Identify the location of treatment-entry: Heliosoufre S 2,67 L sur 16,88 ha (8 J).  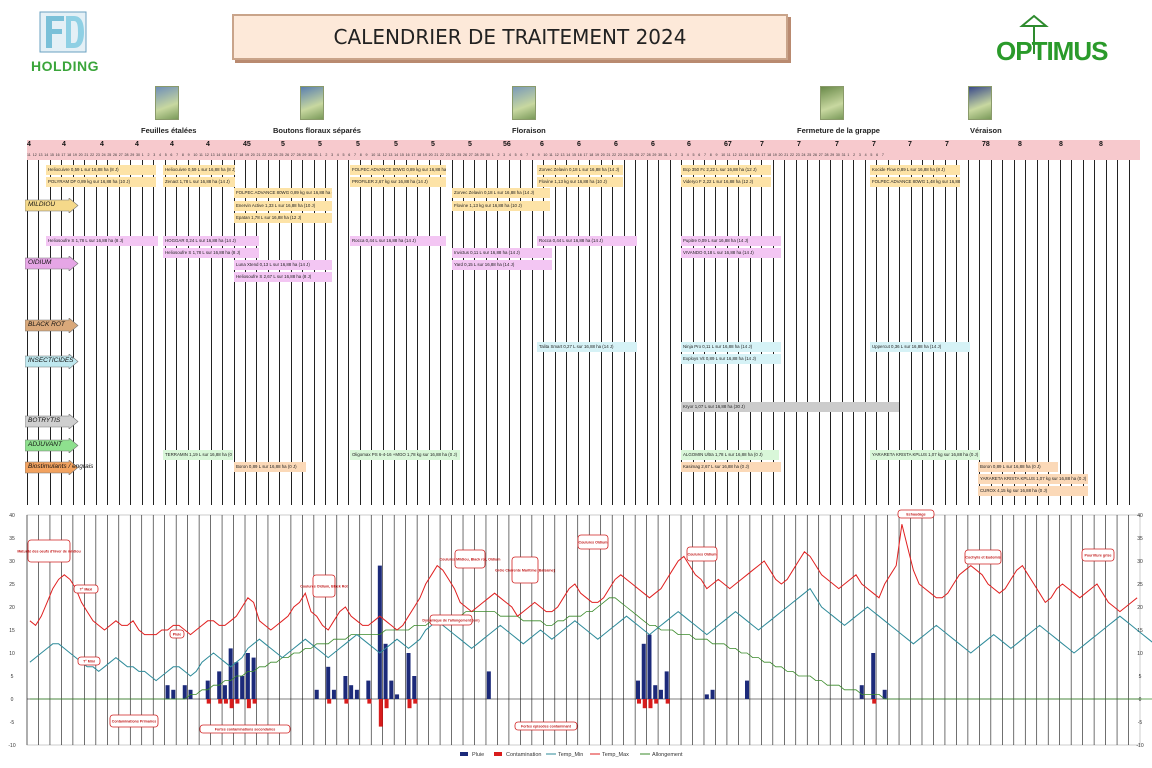
(283, 277).